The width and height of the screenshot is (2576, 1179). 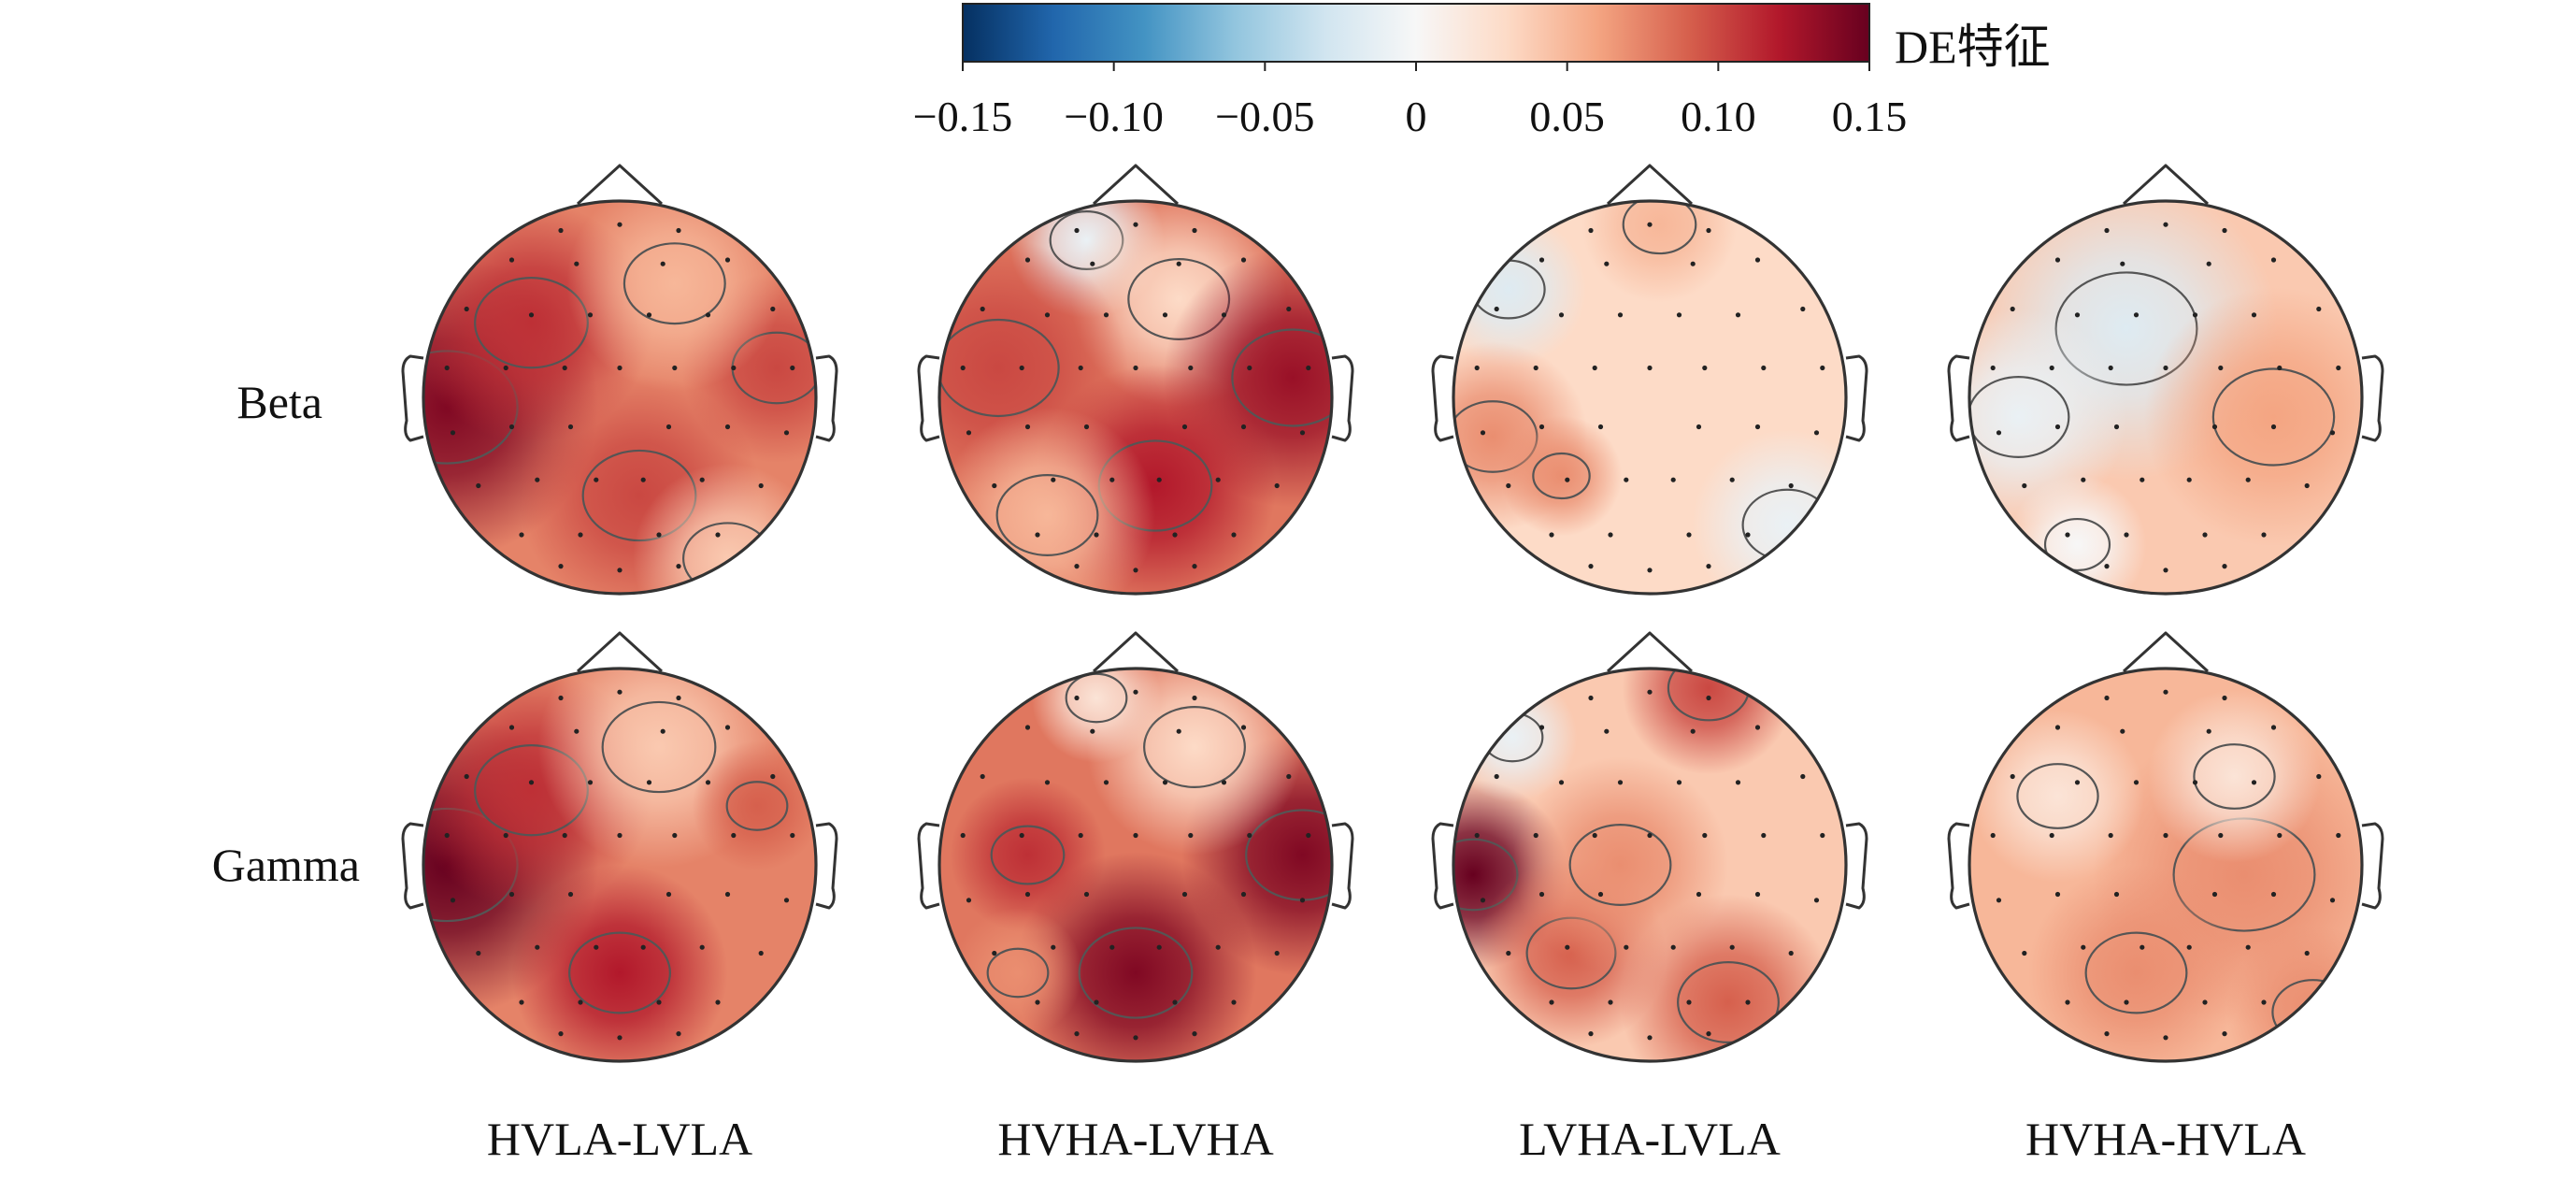 I want to click on topomap-field, so click(x=1135, y=397).